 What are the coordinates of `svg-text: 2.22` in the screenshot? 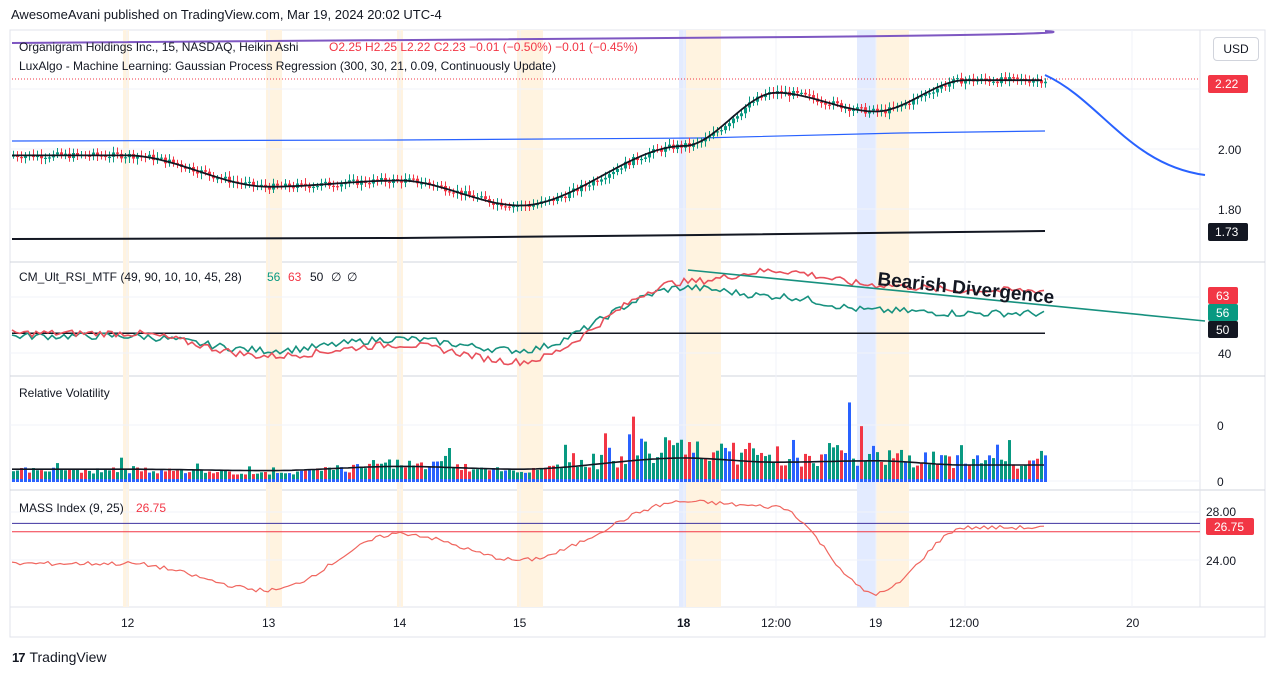 It's located at (1227, 84).